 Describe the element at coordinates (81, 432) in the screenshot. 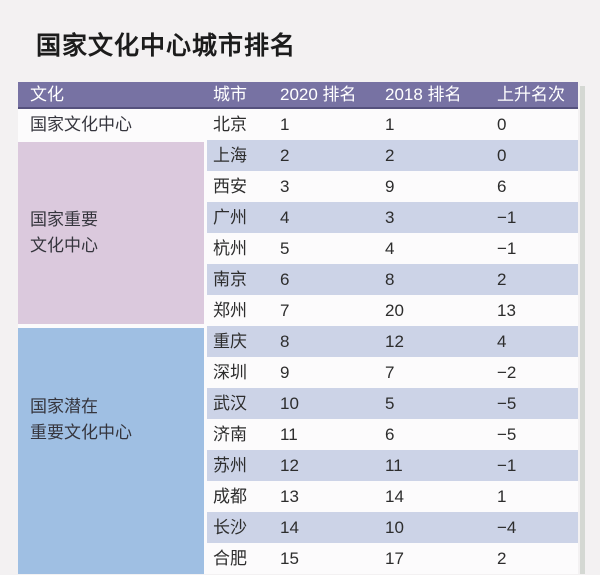

I see `category-line: 重要文化中心` at that location.